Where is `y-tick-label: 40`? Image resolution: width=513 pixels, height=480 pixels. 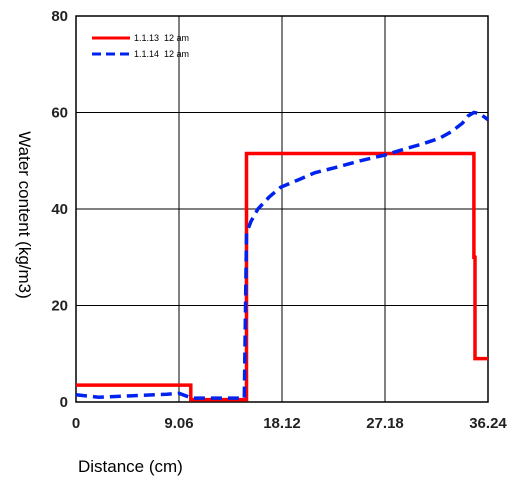 y-tick-label: 40 is located at coordinates (59, 209).